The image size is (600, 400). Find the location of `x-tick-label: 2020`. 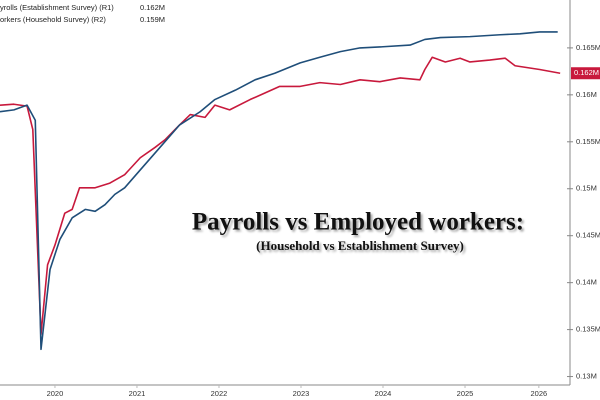

x-tick-label: 2020 is located at coordinates (55, 393).